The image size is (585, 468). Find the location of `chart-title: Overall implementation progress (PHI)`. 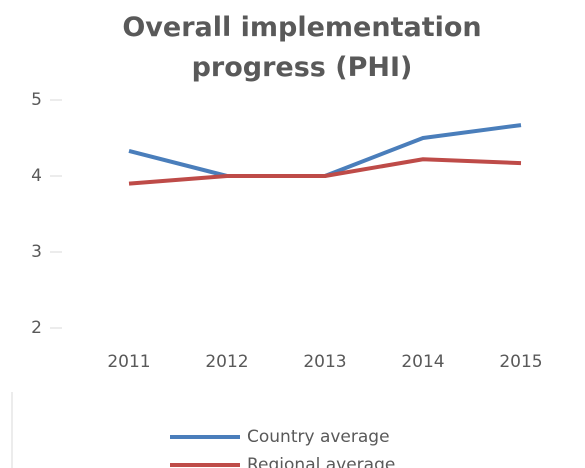

chart-title: Overall implementation progress (PHI) is located at coordinates (302, 47).